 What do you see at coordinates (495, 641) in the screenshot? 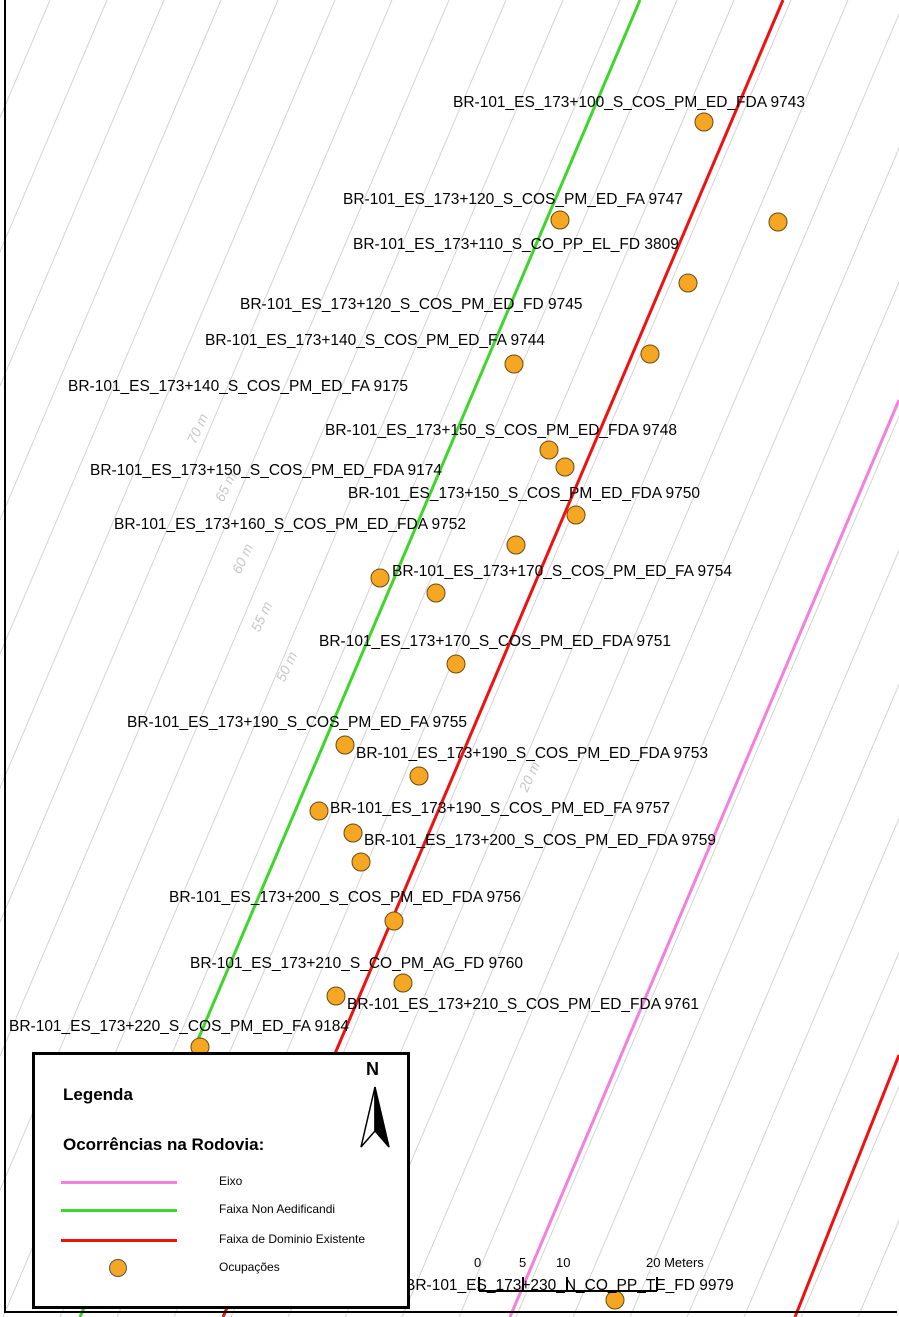
I see `occupation-label: BR-101_ES_173+170_S_COS_PM_ED_FDA 9751` at bounding box center [495, 641].